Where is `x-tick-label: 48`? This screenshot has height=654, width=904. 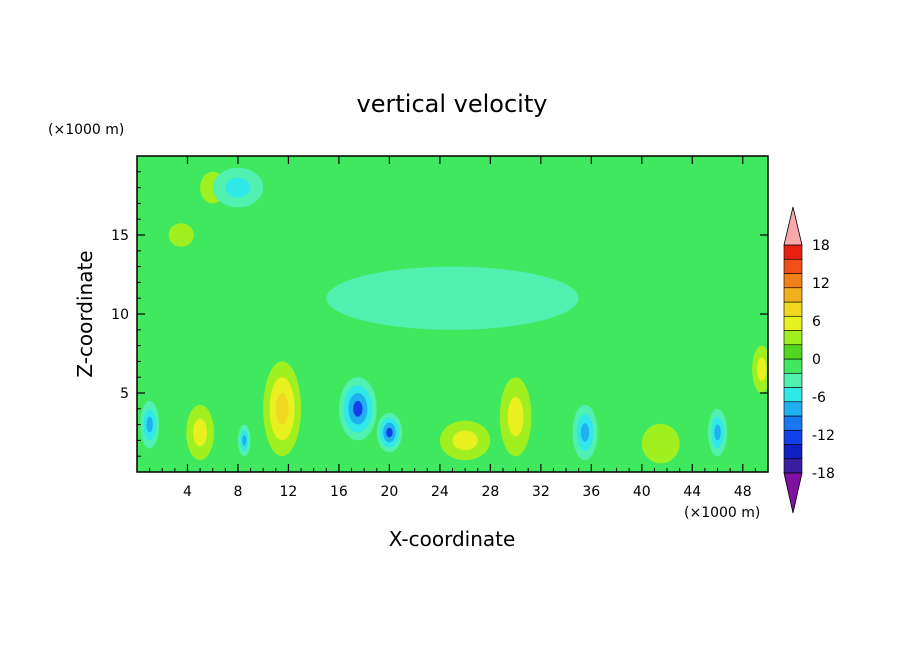 x-tick-label: 48 is located at coordinates (743, 492).